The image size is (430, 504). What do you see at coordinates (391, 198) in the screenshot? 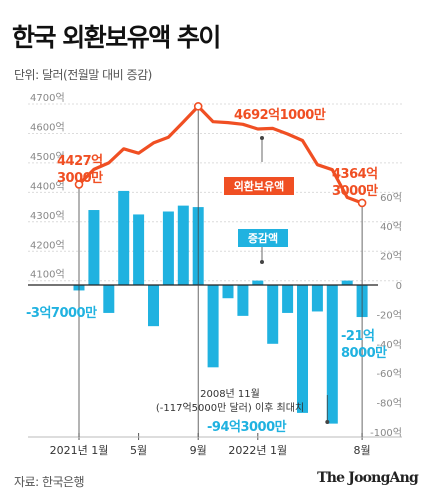
I see `right-tick-label: 60억` at bounding box center [391, 198].